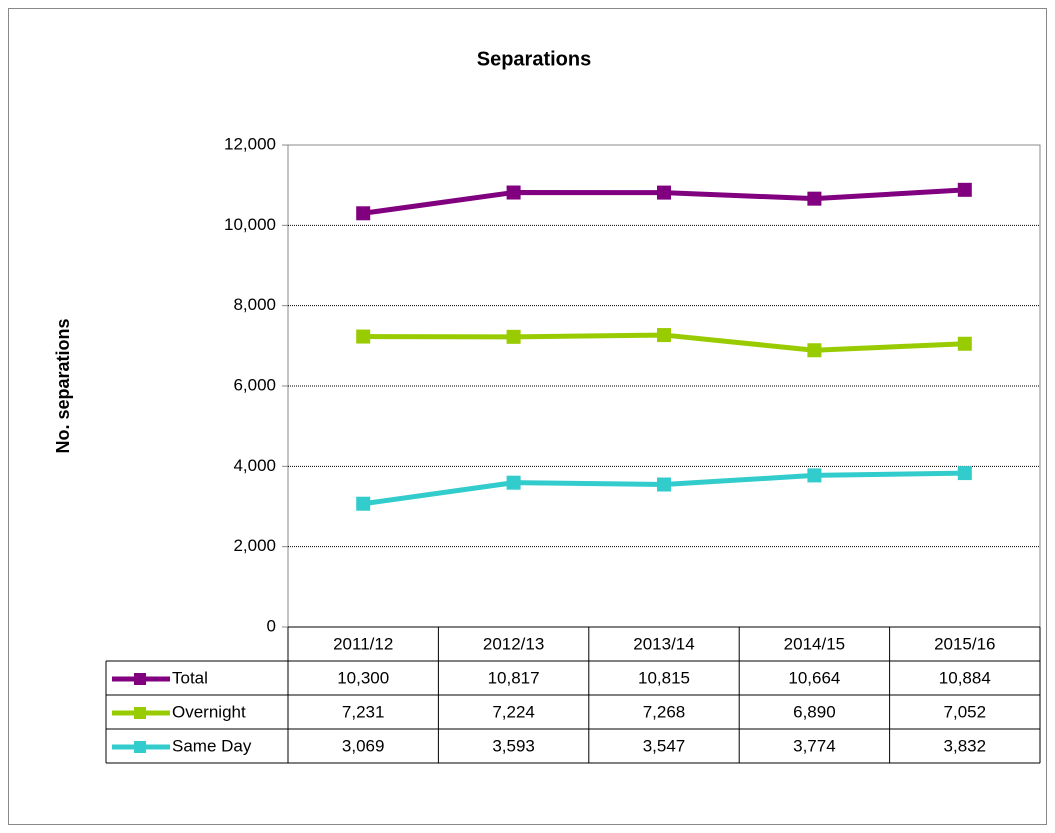 The width and height of the screenshot is (1055, 833). I want to click on table-value: 3,593, so click(513, 745).